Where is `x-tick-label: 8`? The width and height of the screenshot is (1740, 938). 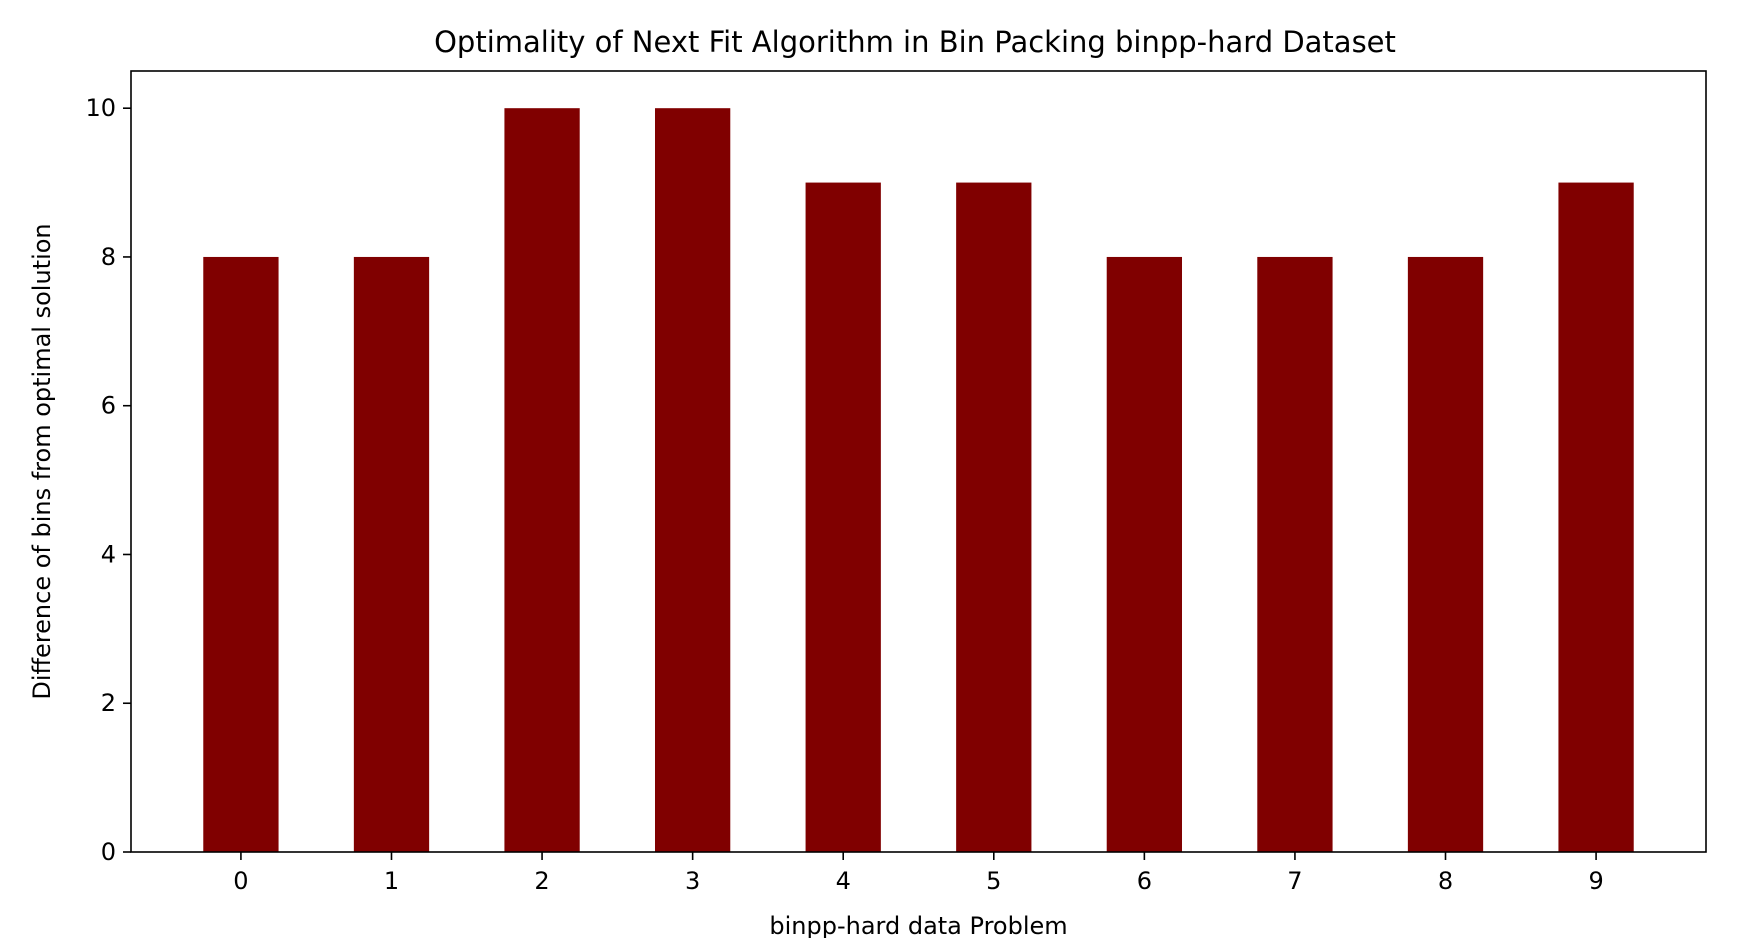 x-tick-label: 8 is located at coordinates (1445, 881).